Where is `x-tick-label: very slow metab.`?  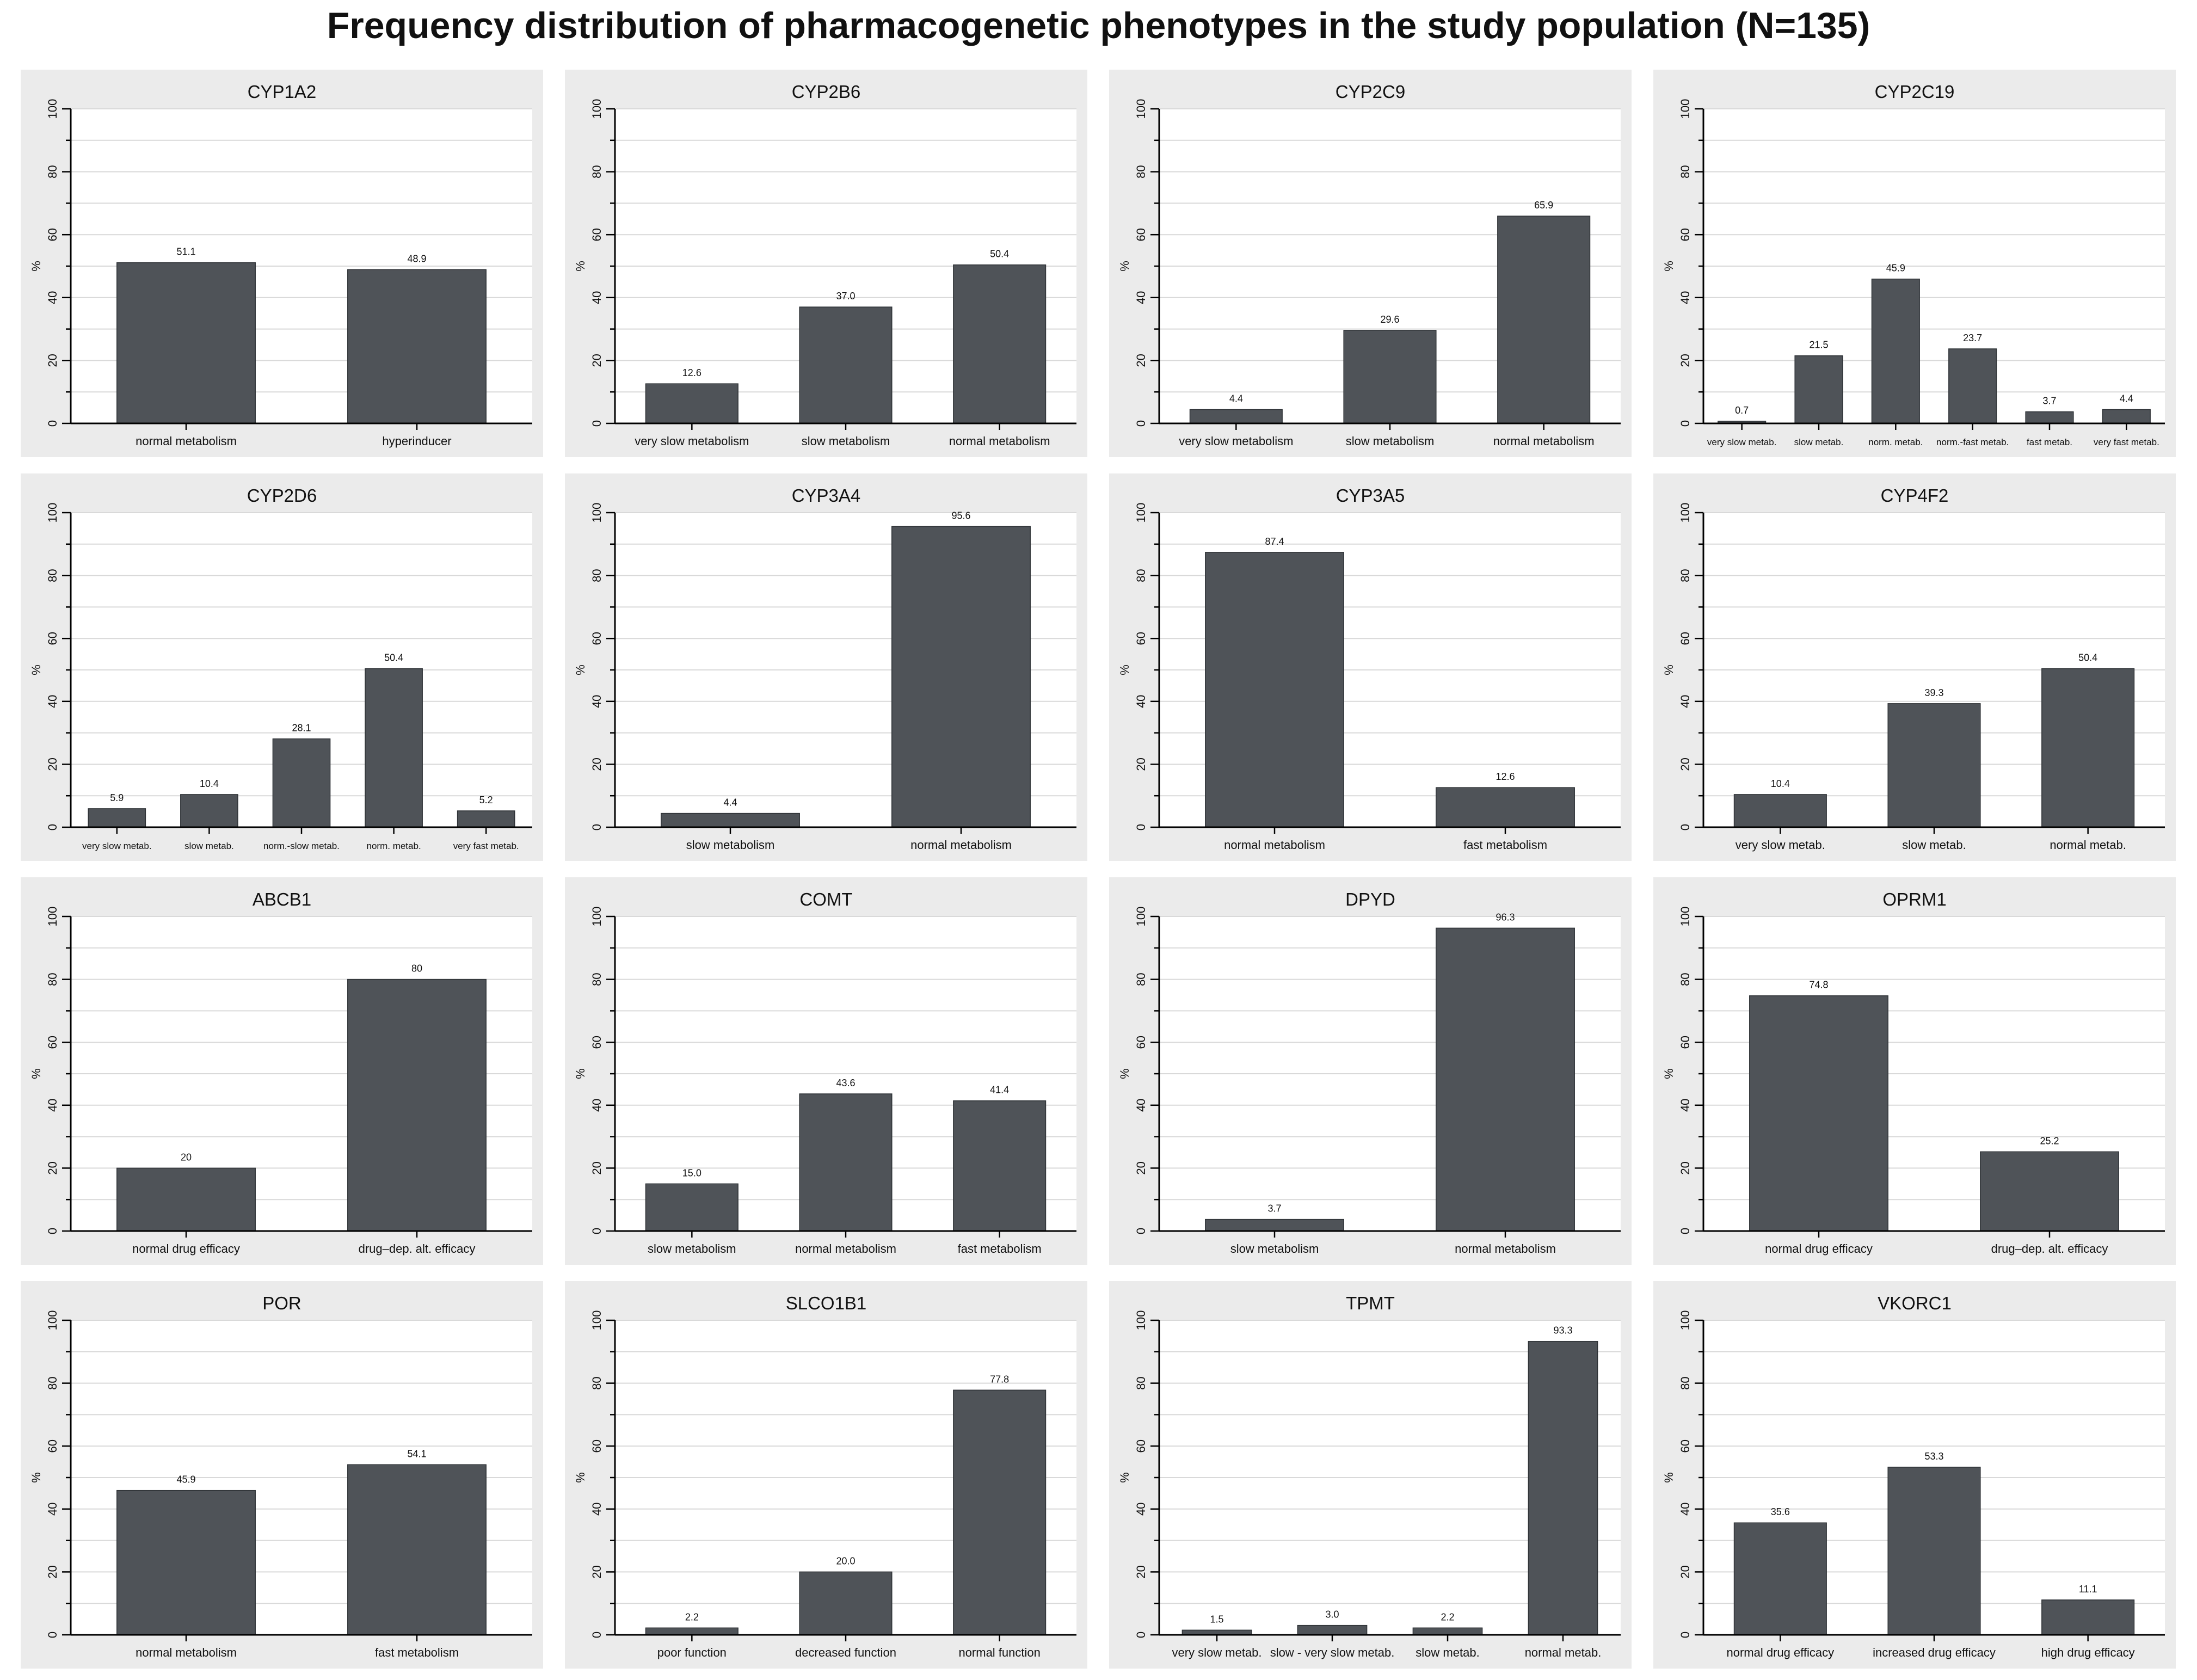
x-tick-label: very slow metab. is located at coordinates (1742, 442).